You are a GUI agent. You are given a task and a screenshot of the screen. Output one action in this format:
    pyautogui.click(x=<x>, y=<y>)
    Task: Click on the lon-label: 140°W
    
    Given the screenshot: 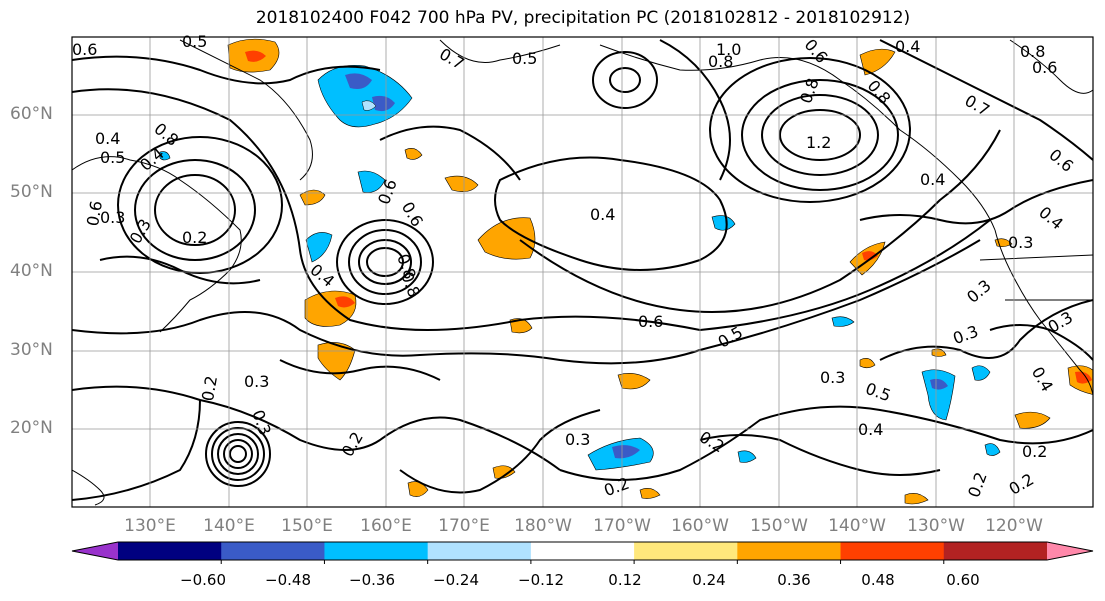 What is the action you would take?
    pyautogui.click(x=857, y=526)
    